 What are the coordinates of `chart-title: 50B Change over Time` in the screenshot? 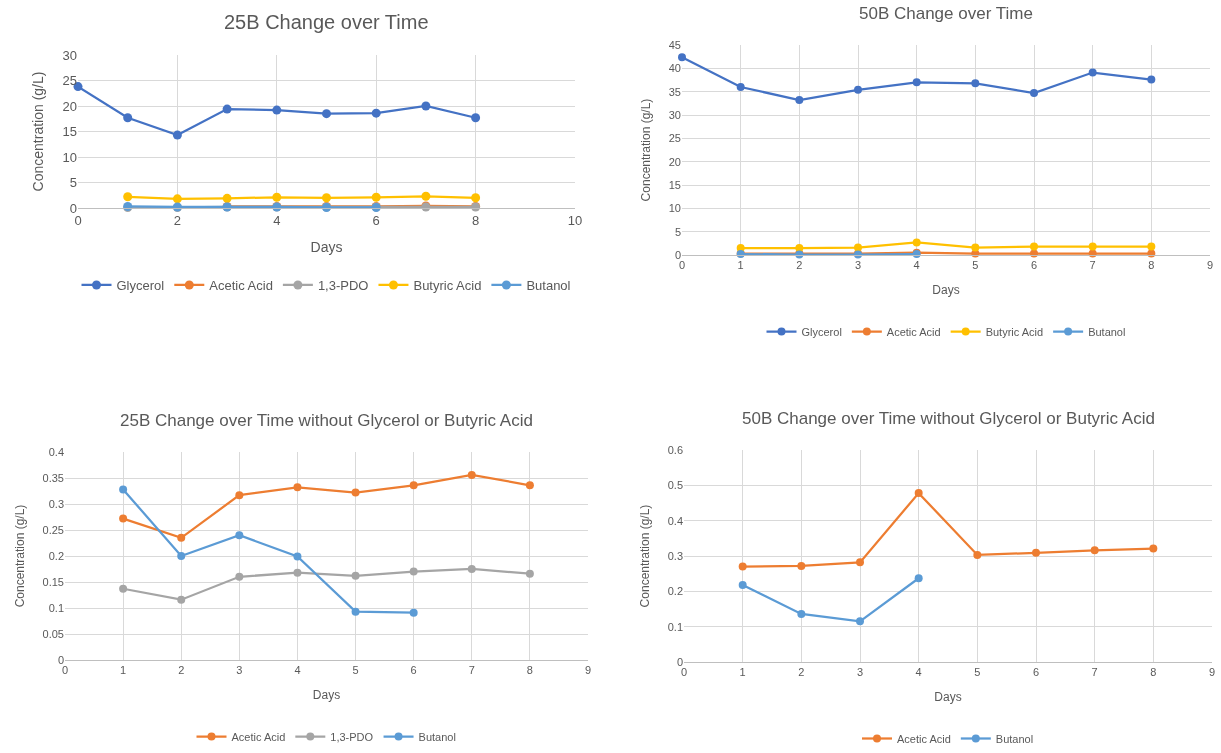 It's located at (946, 13).